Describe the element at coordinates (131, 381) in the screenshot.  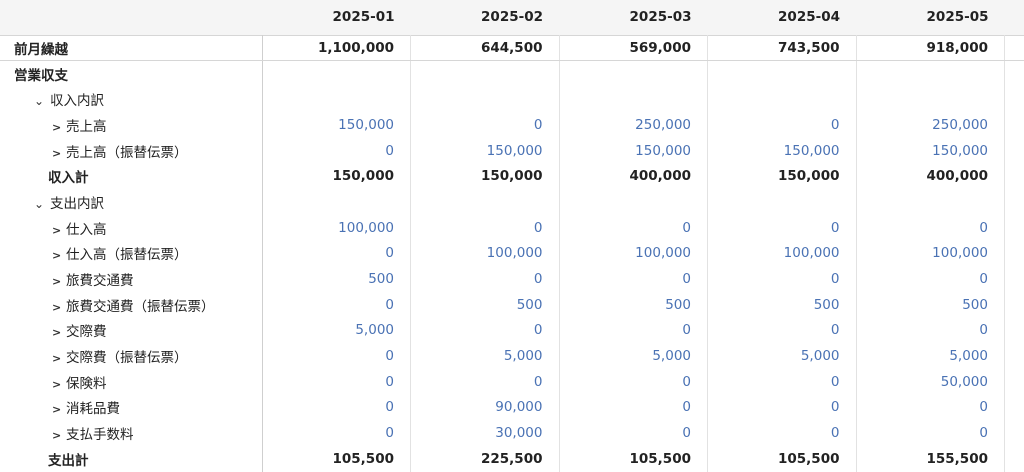
I see `expense-item-toggle: > 保険料` at that location.